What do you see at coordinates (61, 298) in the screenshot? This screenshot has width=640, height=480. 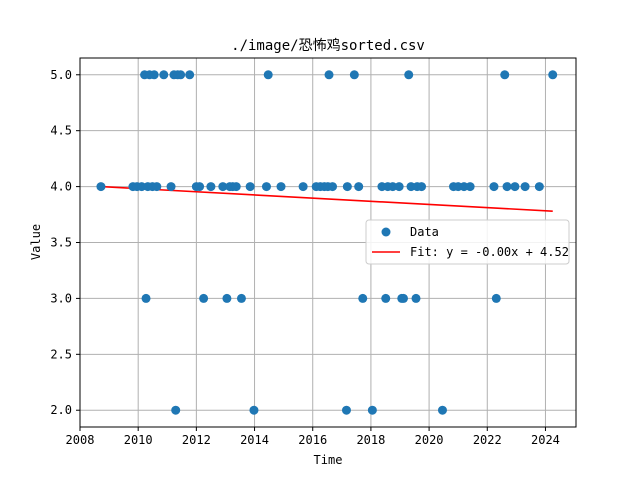 I see `y-tick-label: 3.0` at bounding box center [61, 298].